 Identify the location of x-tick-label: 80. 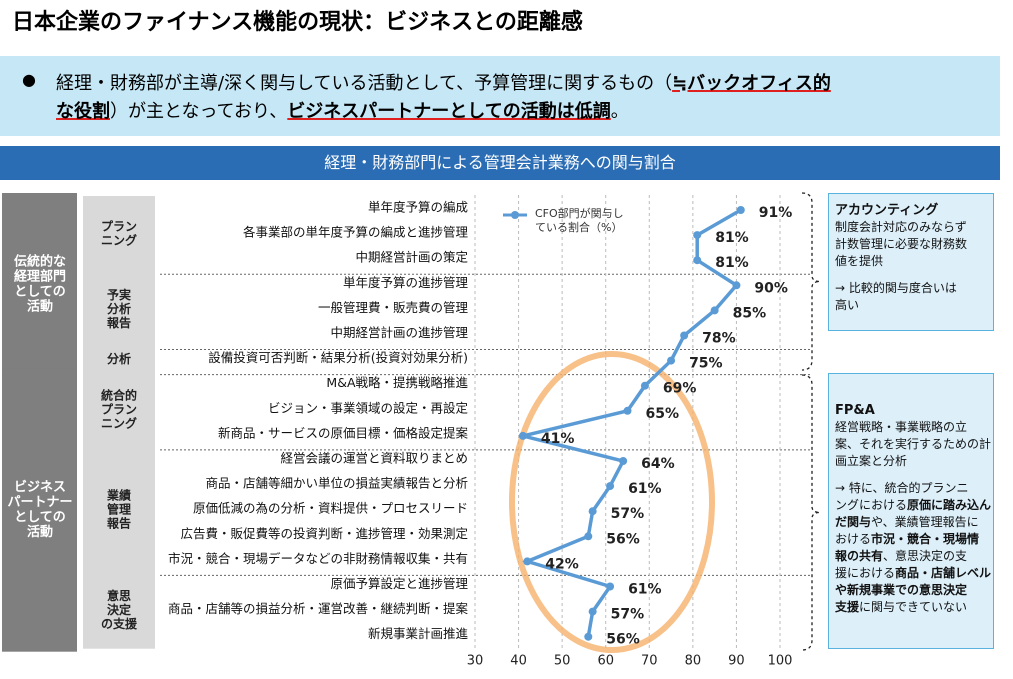
(693, 661).